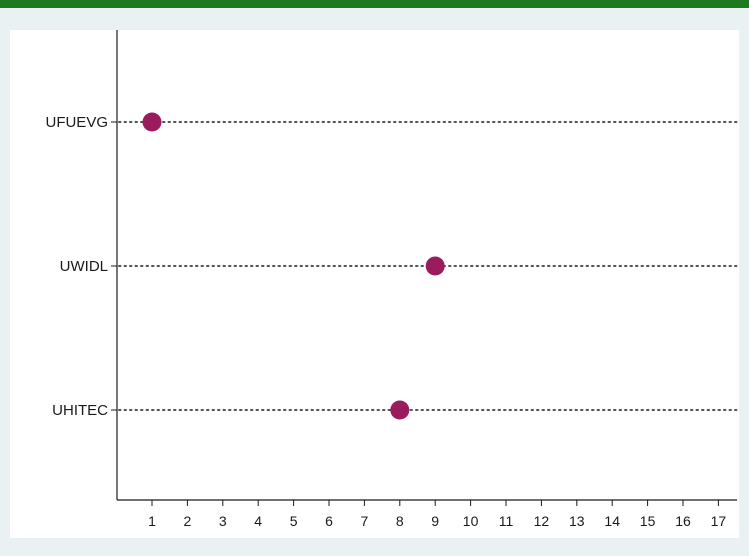 Image resolution: width=749 pixels, height=556 pixels. What do you see at coordinates (80, 410) in the screenshot?
I see `y-category-label: UHITEC` at bounding box center [80, 410].